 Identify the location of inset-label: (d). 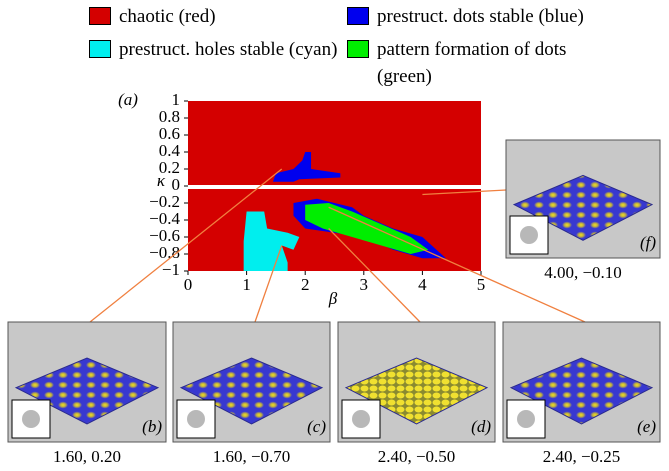
(481, 426).